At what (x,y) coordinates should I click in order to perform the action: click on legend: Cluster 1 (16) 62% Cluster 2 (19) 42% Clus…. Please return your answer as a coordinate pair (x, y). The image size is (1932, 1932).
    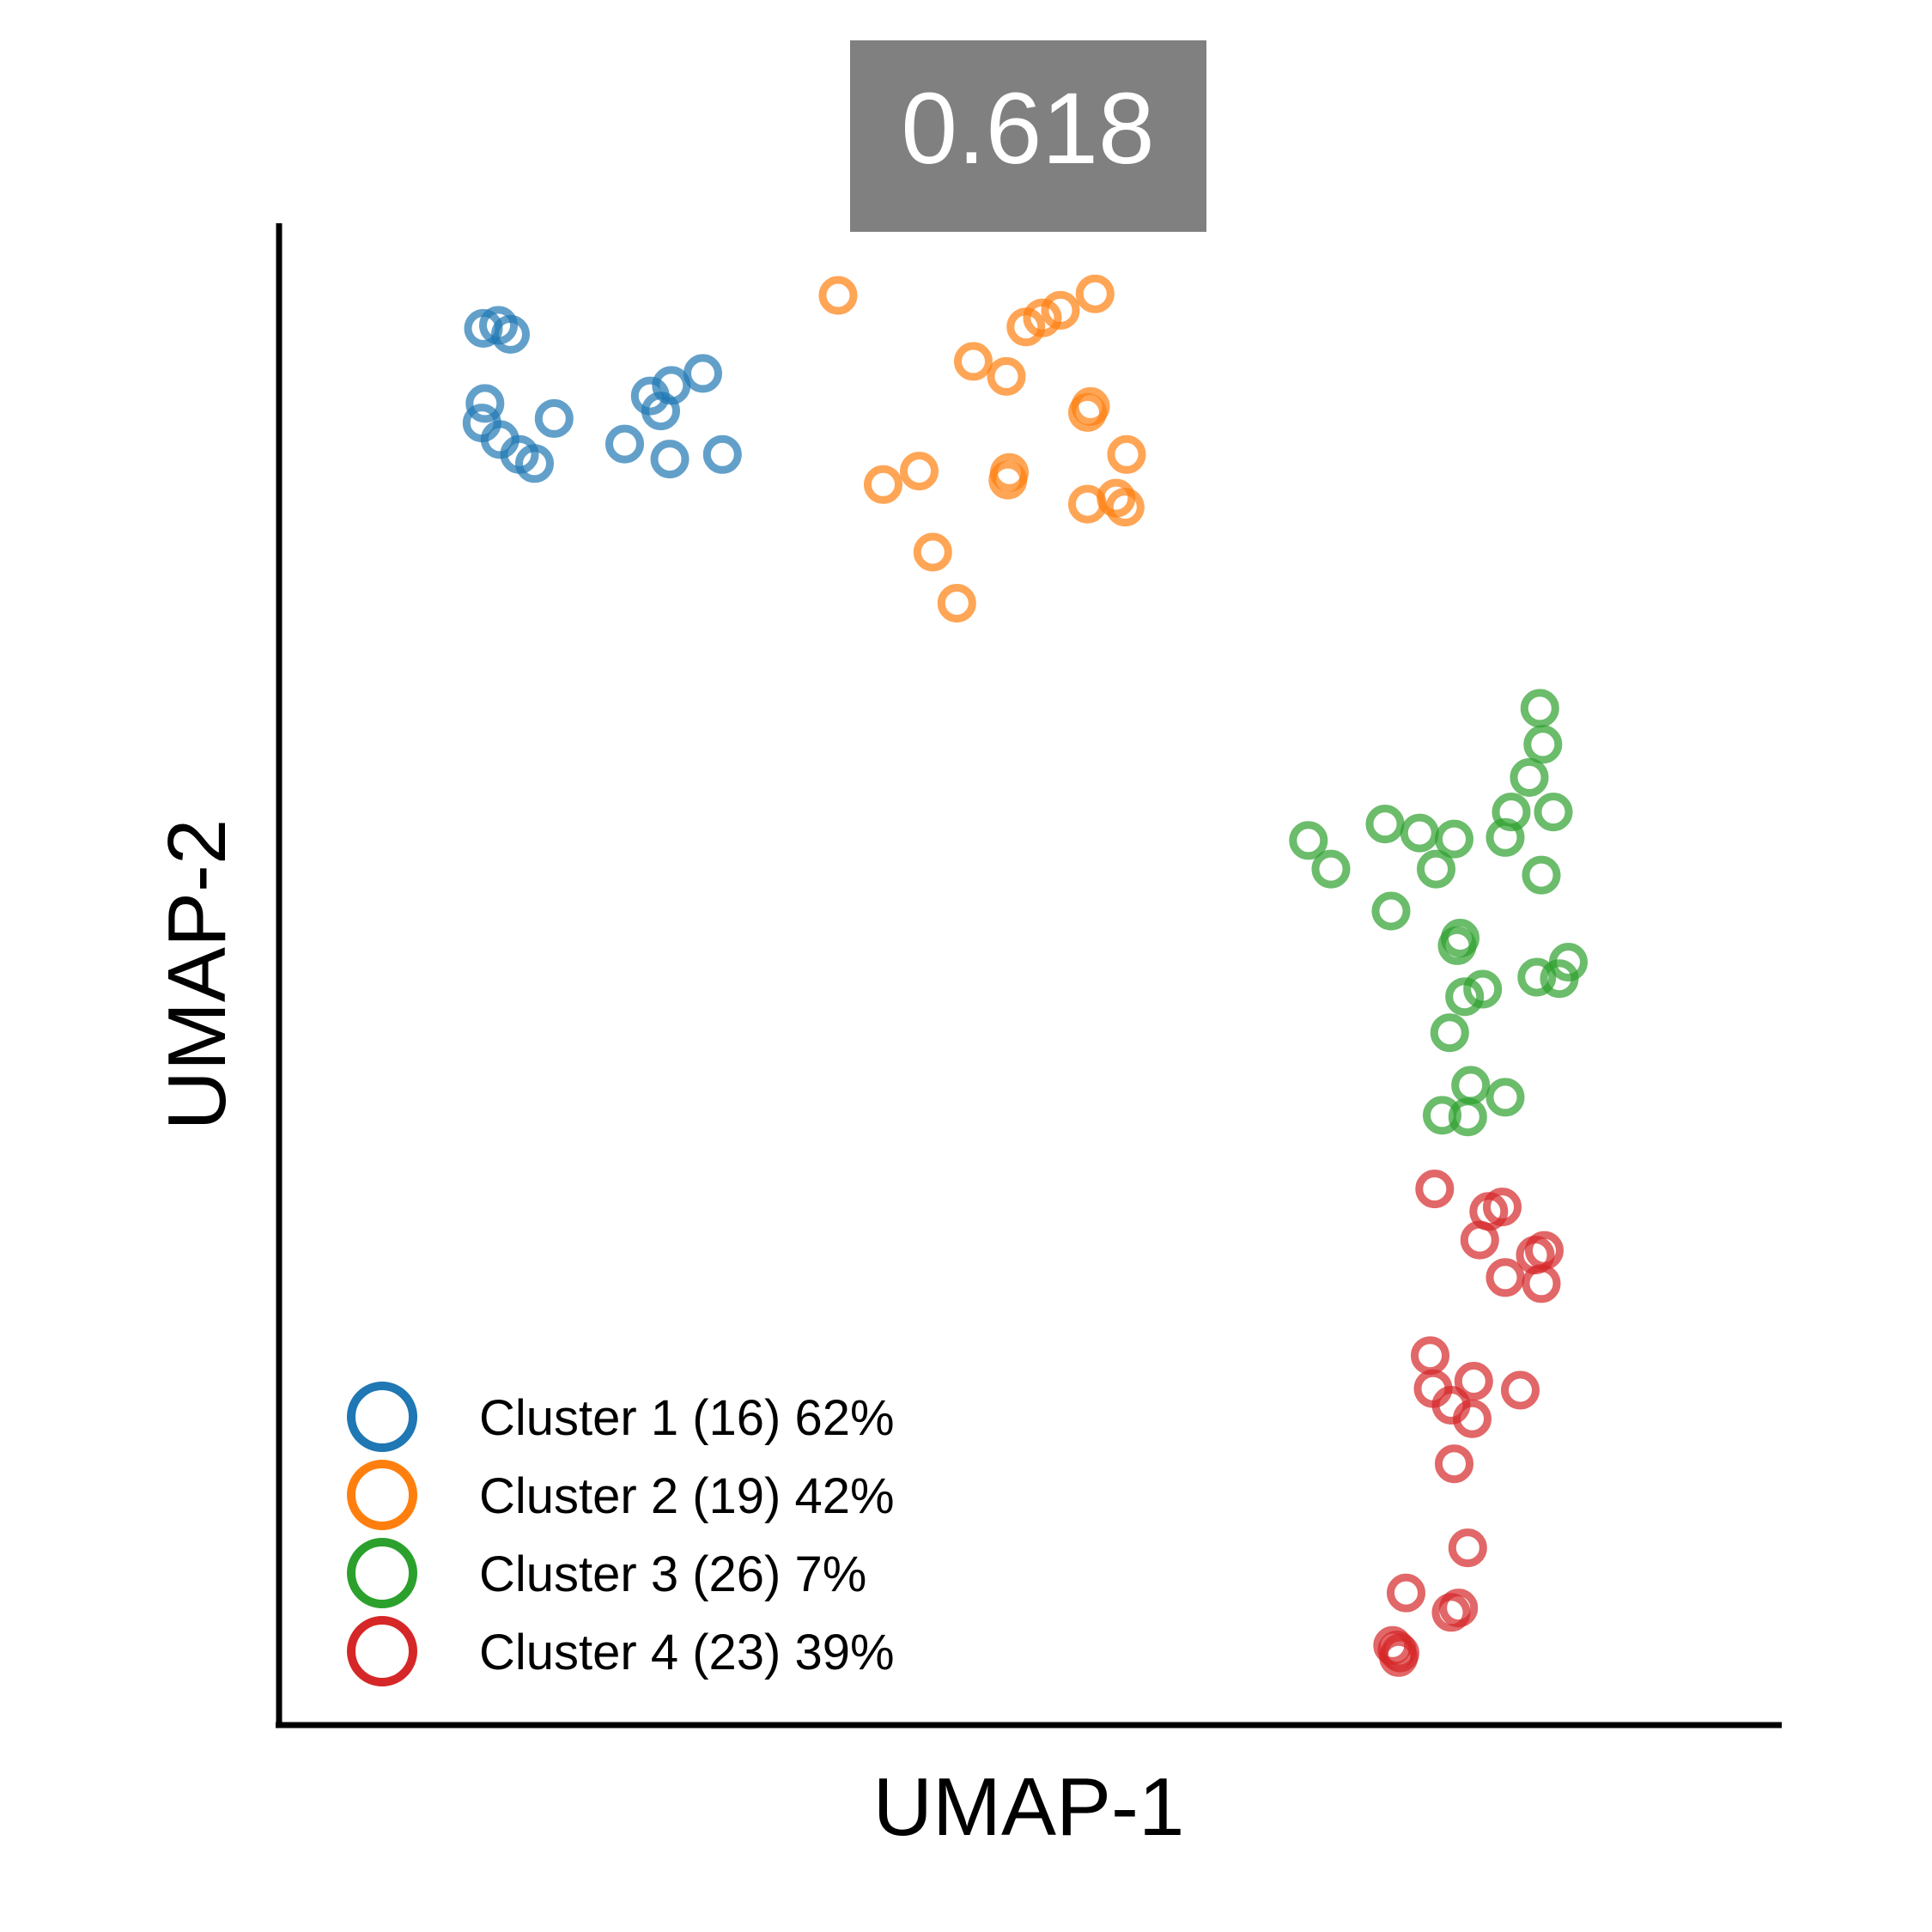
    Looking at the image, I should click on (621, 1534).